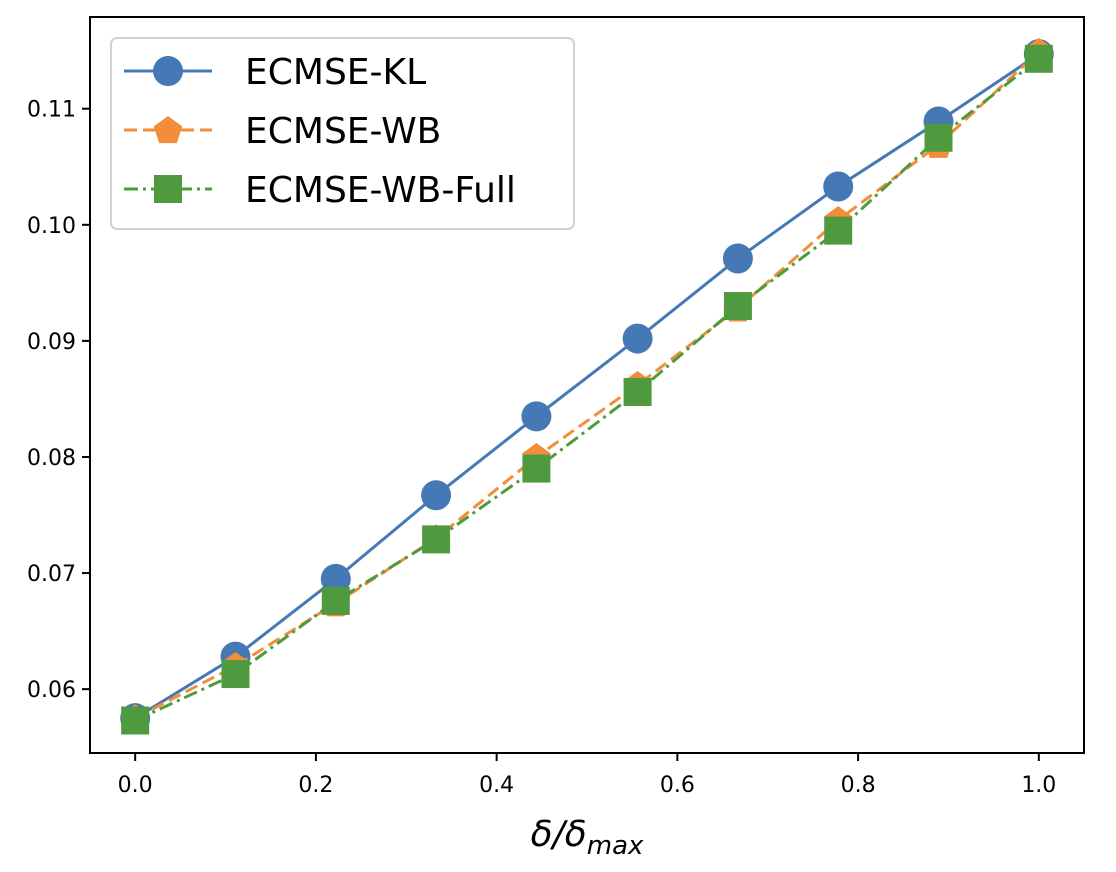 The height and width of the screenshot is (872, 1116). What do you see at coordinates (858, 785) in the screenshot?
I see `x-tick-label: 0.8` at bounding box center [858, 785].